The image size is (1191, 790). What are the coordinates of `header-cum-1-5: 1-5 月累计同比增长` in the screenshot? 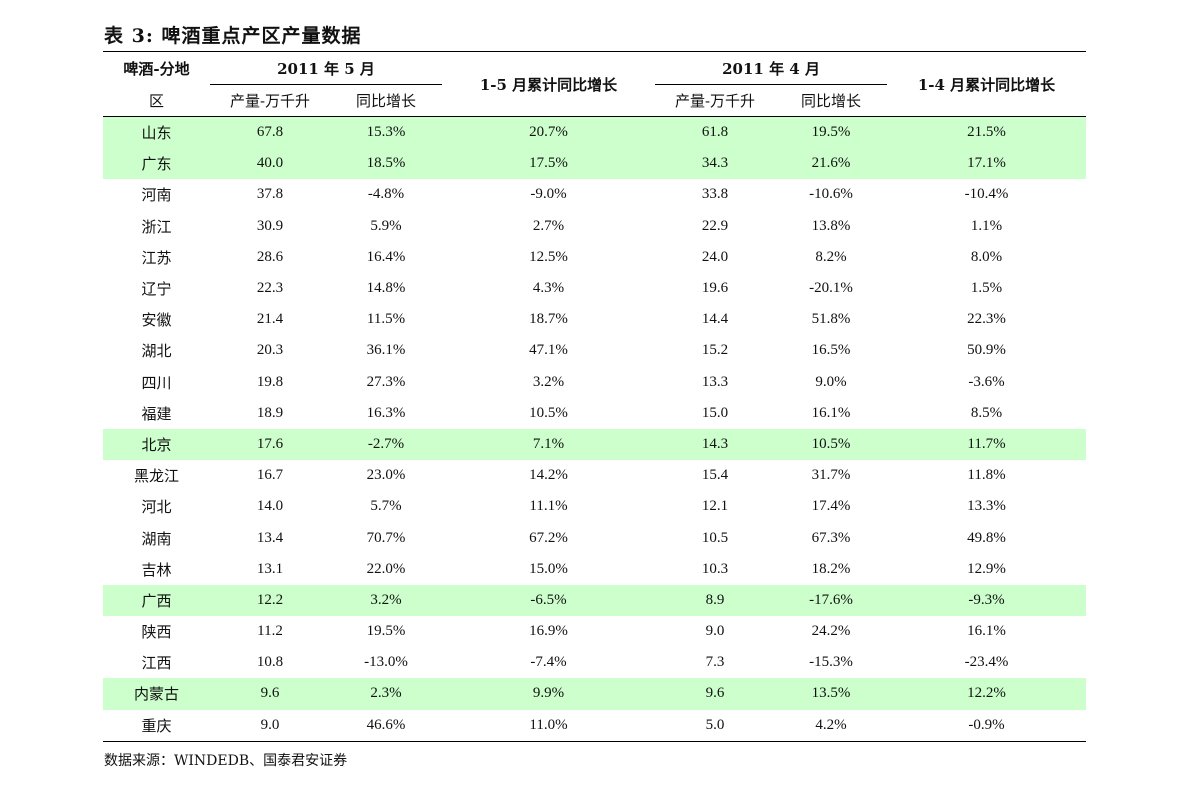 It's located at (549, 84).